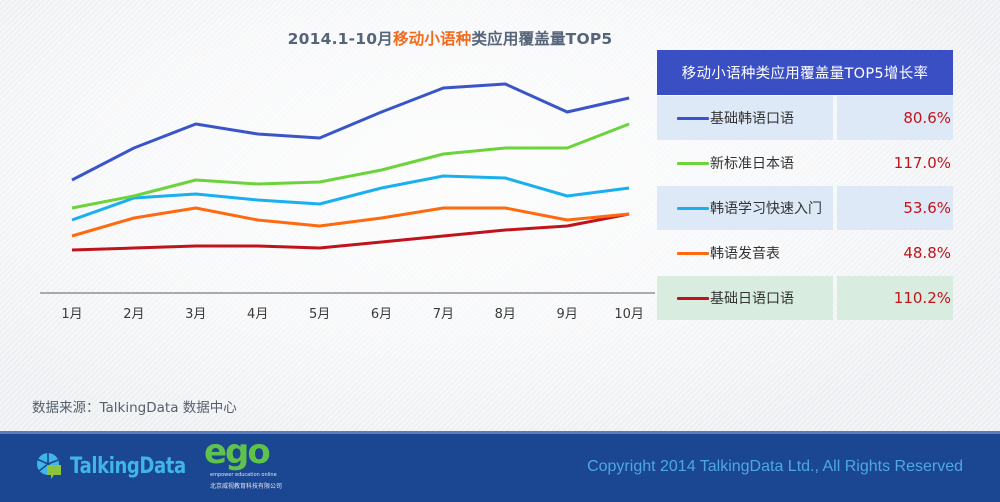  I want to click on series-cell: 新标准日本语, so click(745, 163).